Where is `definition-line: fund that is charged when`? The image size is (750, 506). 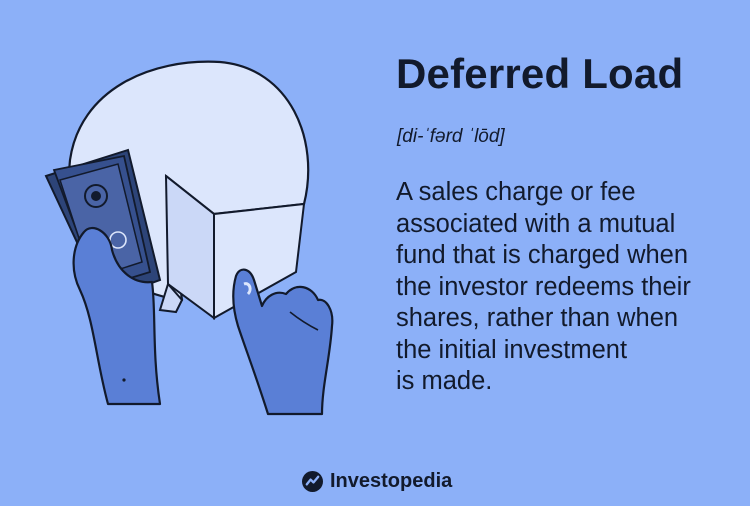
definition-line: fund that is charged when is located at coordinates (542, 255).